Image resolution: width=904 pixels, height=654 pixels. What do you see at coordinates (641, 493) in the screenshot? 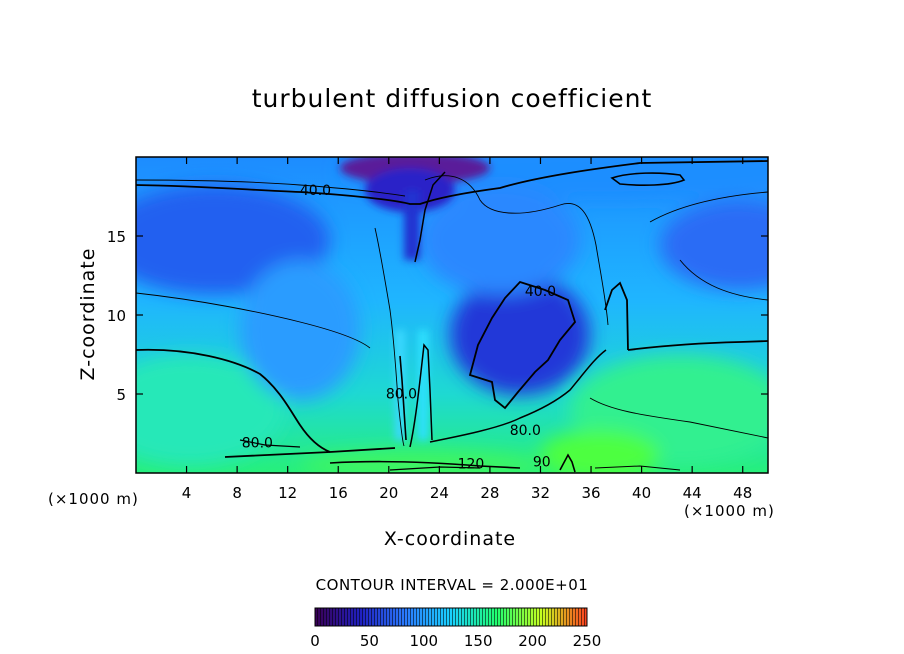
I see `x-tick-label: 40` at bounding box center [641, 493].